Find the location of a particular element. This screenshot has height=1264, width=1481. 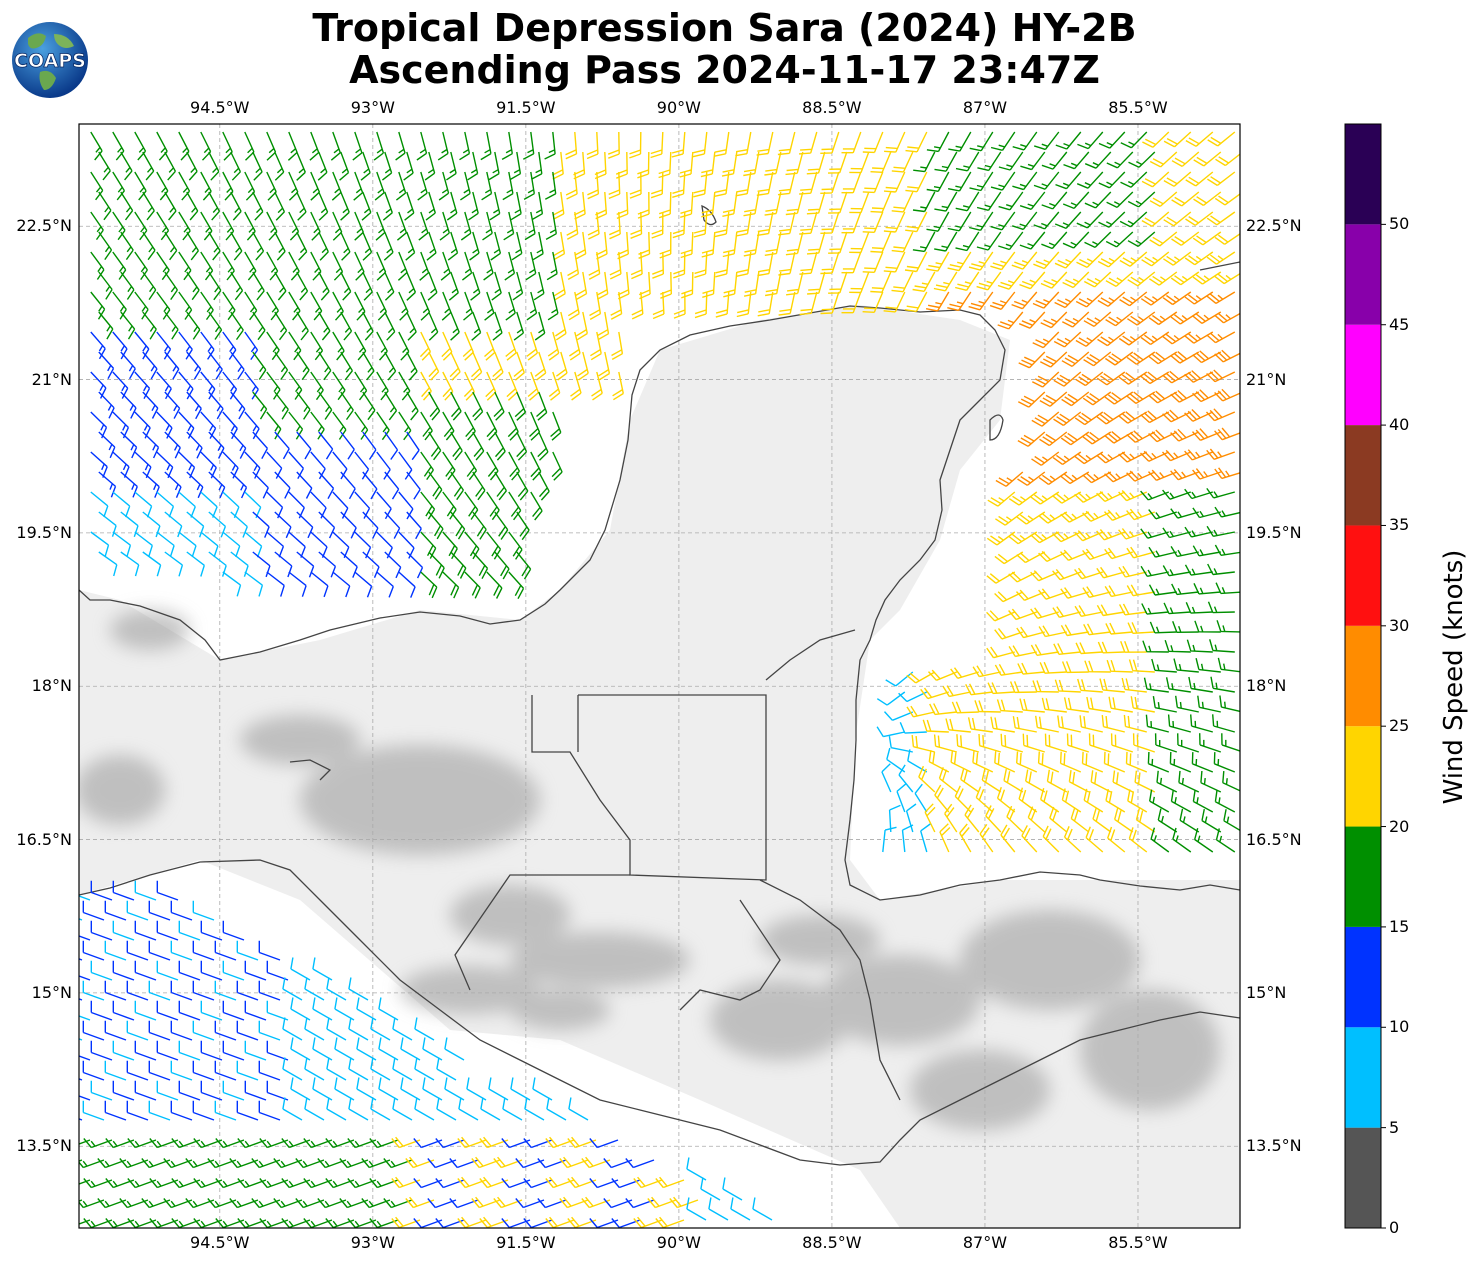

lat-tick-label-right: 16.5°N is located at coordinates (1274, 839).